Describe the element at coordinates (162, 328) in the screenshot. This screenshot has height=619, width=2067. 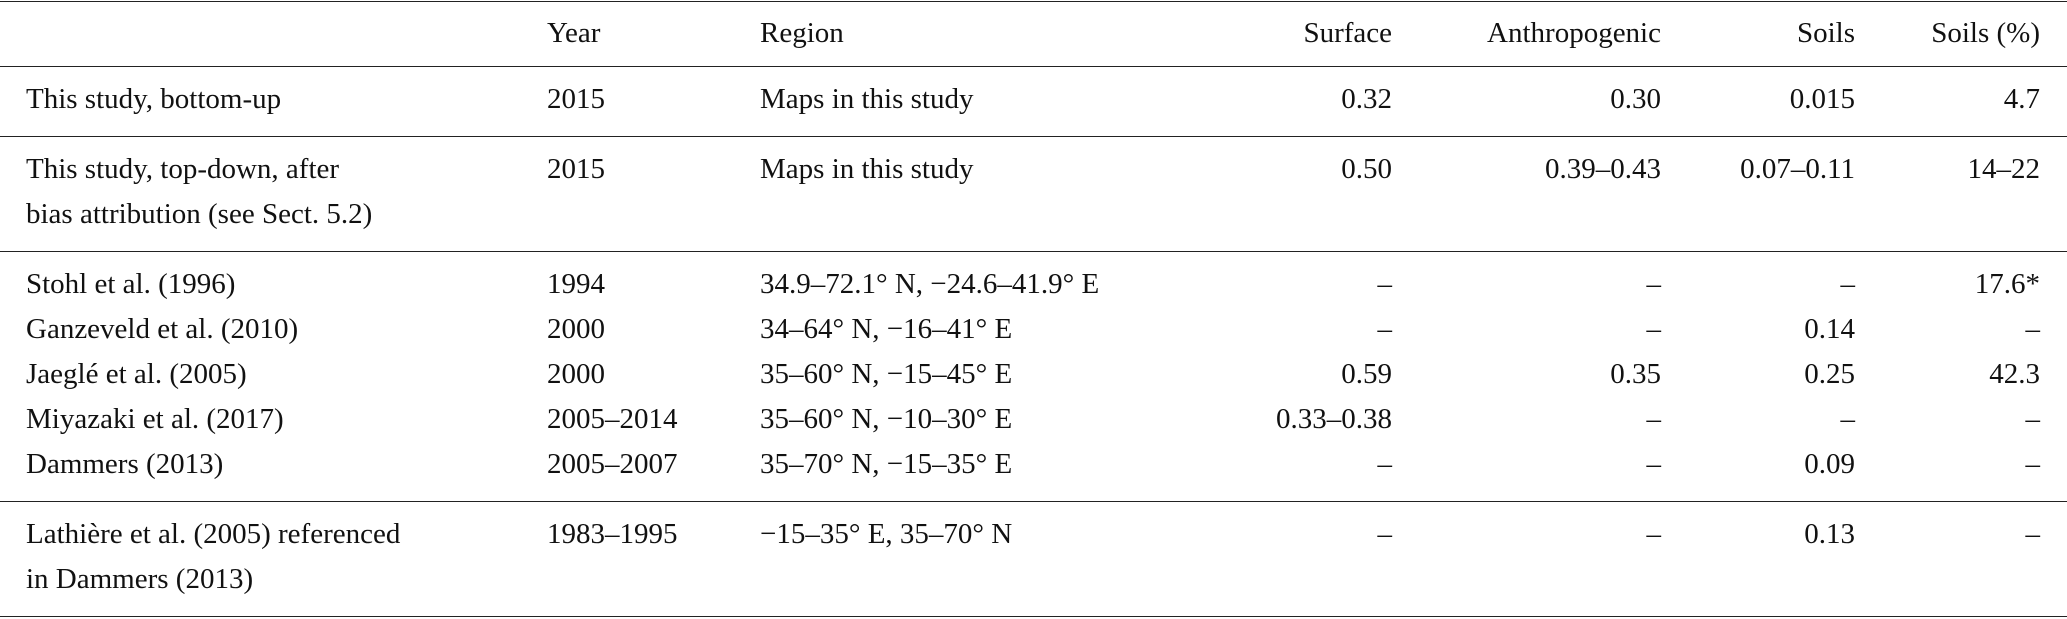
I see `row-label: Ganzeveld et al. (2010)` at that location.